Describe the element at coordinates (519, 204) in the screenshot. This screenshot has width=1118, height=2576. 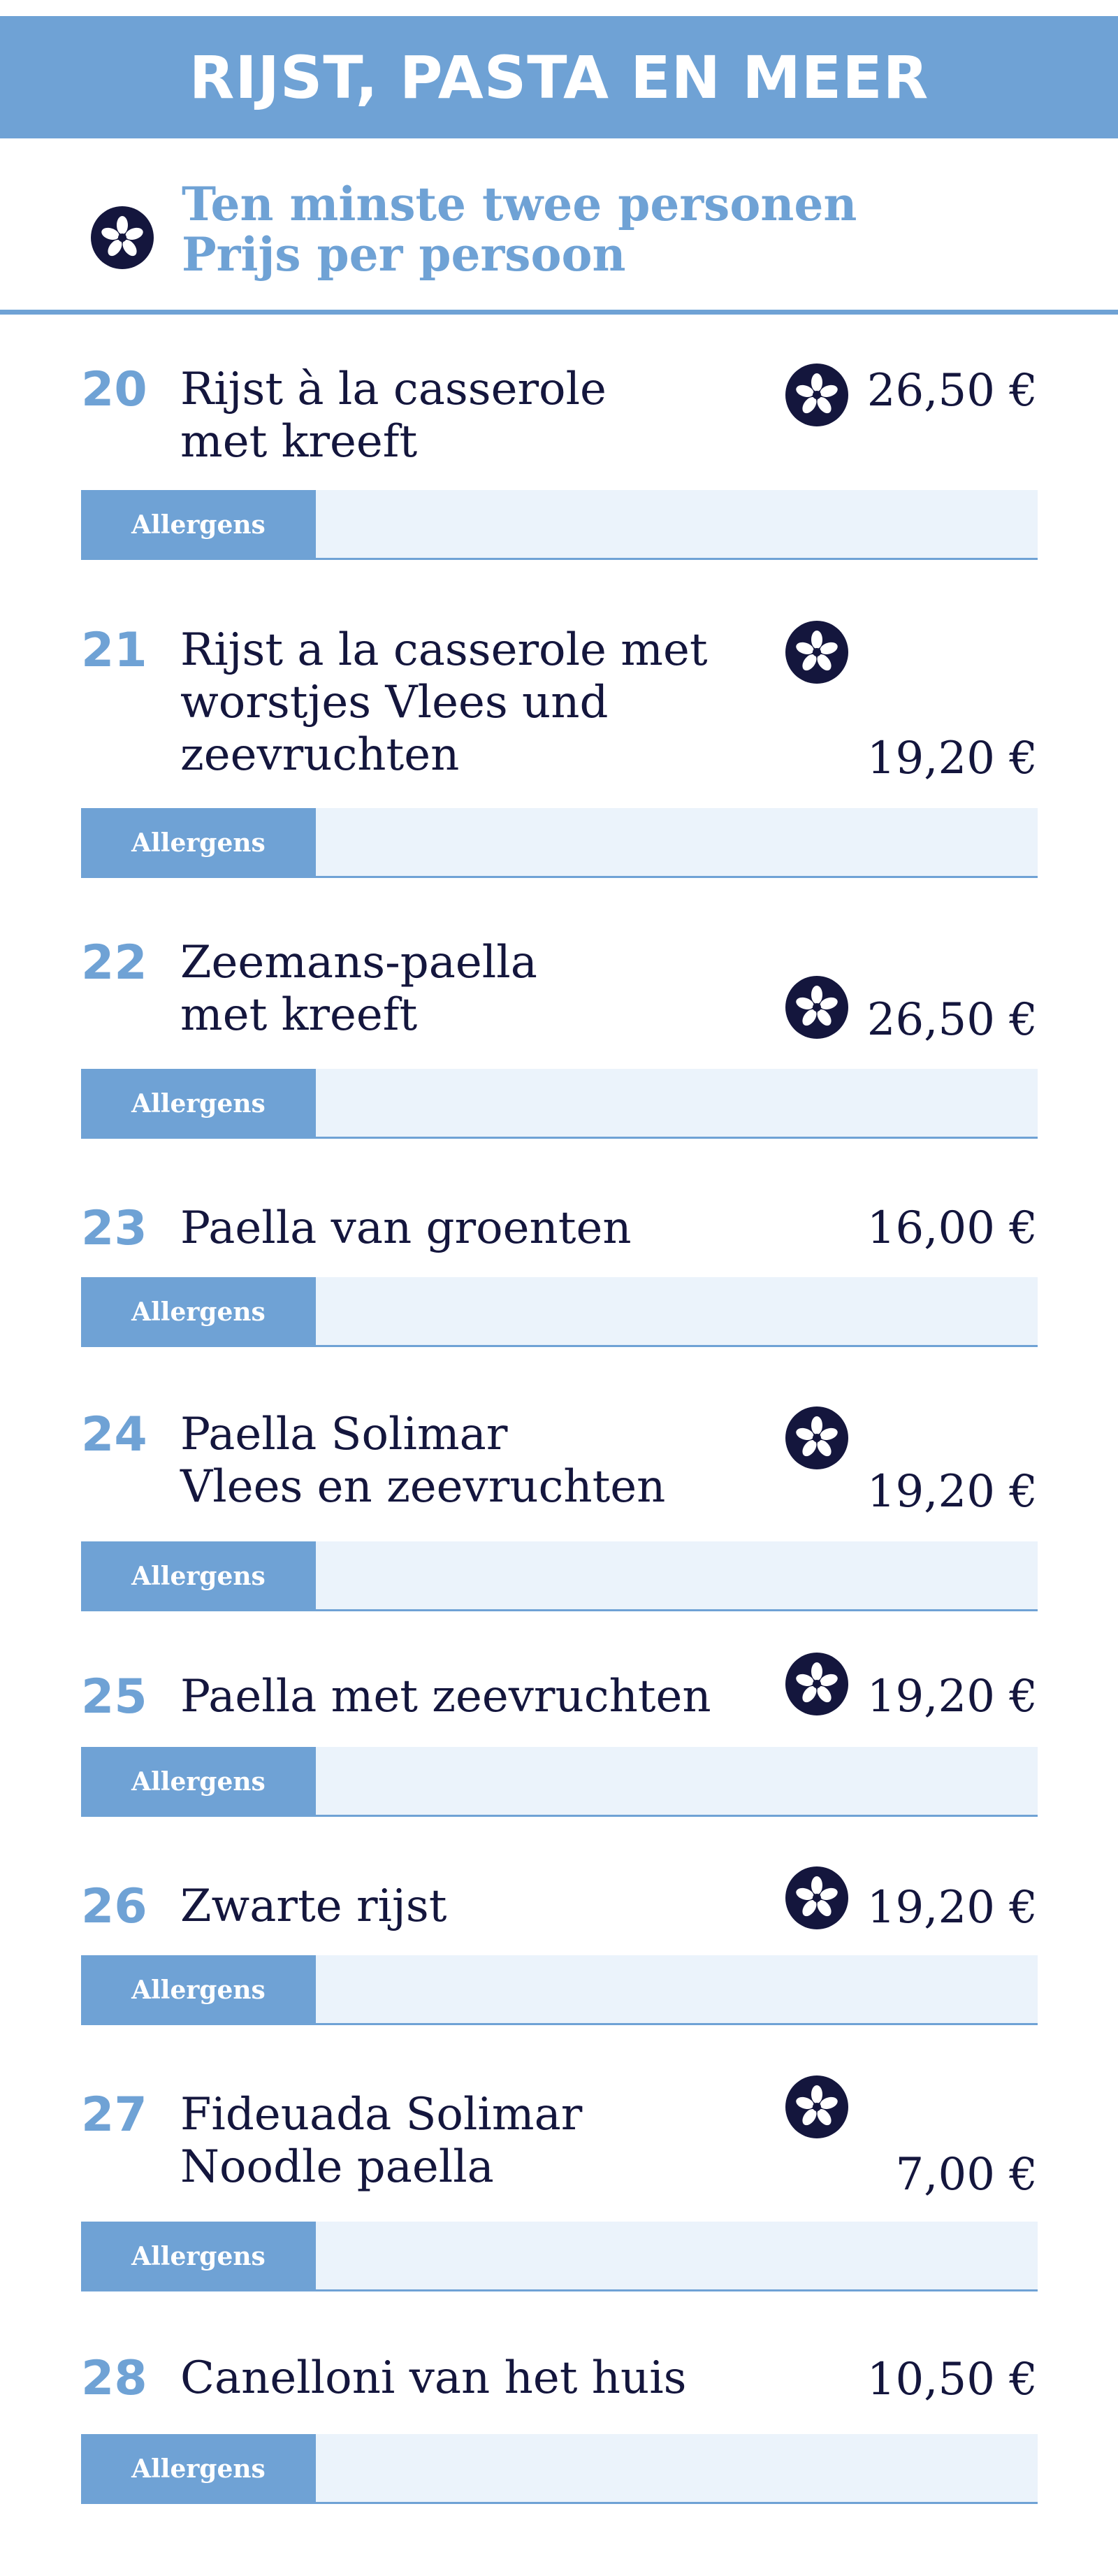
I see `note-line-1: Ten minste twee personen` at that location.